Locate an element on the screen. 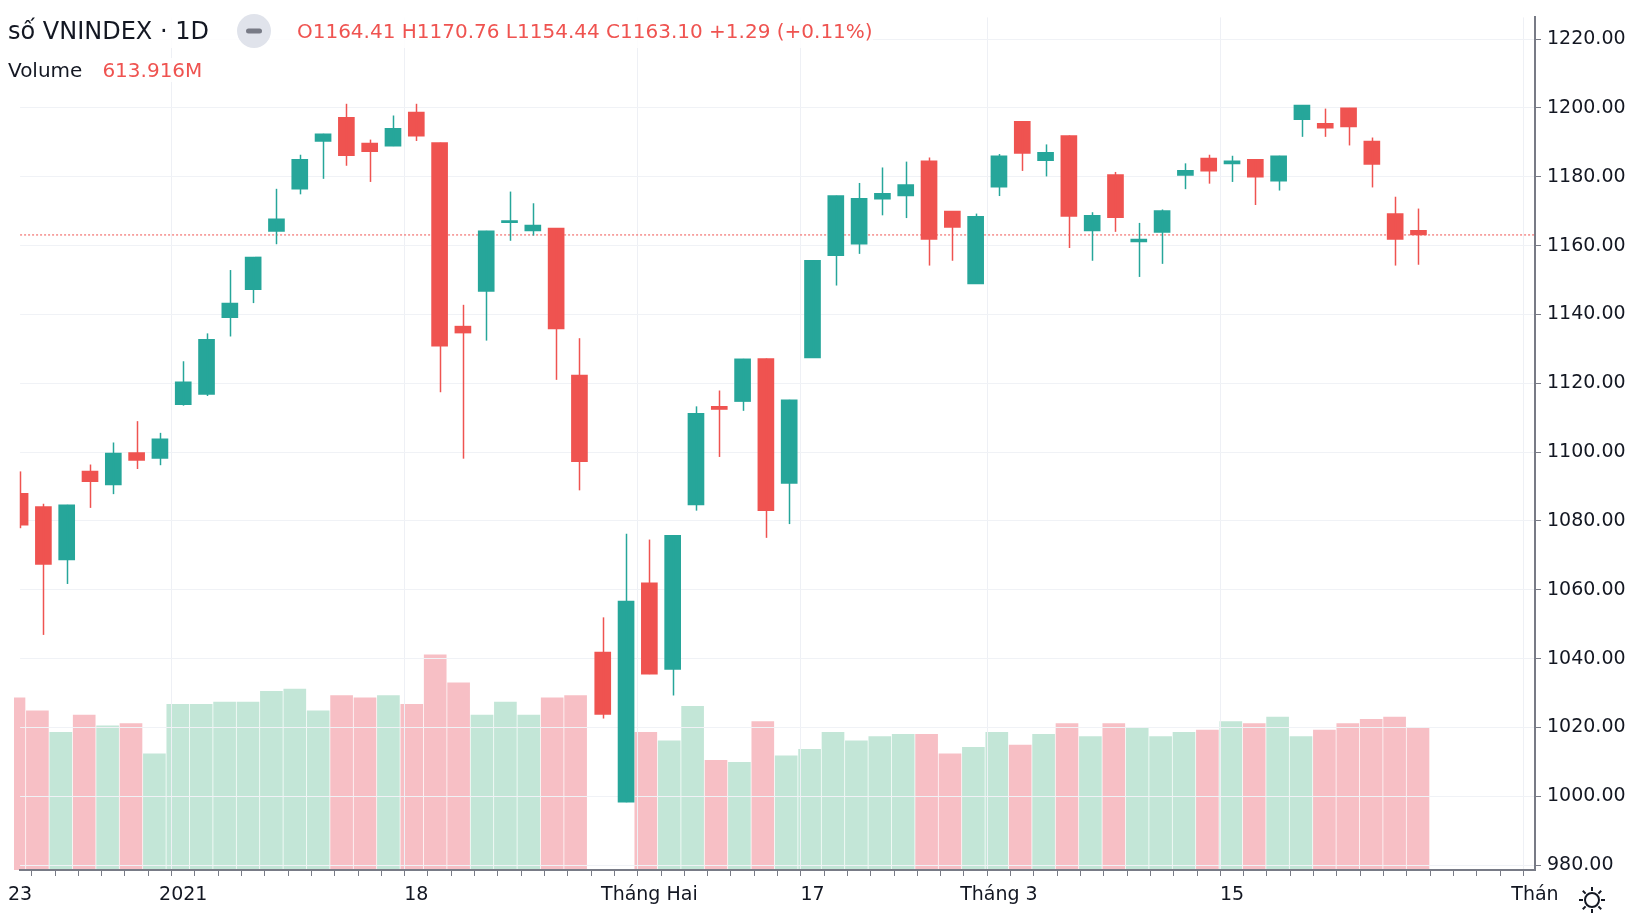 The height and width of the screenshot is (924, 1645). y-tick-label: 1100.00 is located at coordinates (1586, 450).